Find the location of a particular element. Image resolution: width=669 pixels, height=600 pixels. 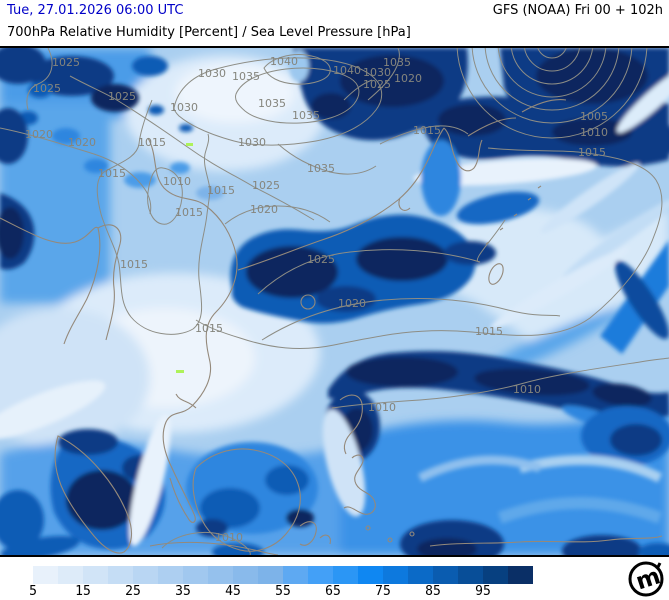

meteociel-logo: m is located at coordinates (646, 579).